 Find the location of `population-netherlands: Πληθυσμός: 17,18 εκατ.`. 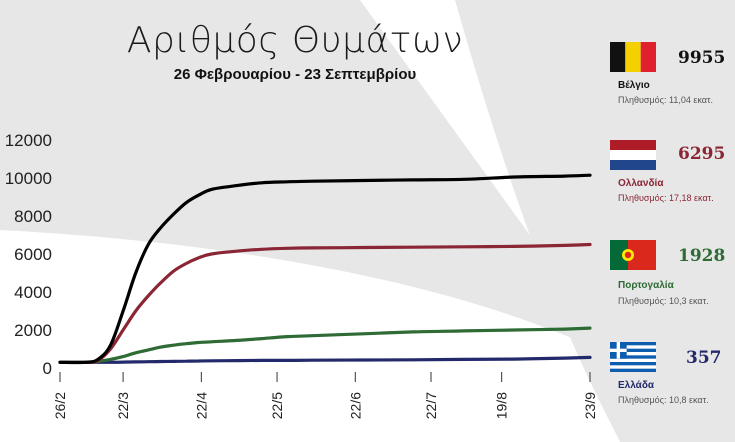

population-netherlands: Πληθυσμός: 17,18 εκατ. is located at coordinates (666, 198).